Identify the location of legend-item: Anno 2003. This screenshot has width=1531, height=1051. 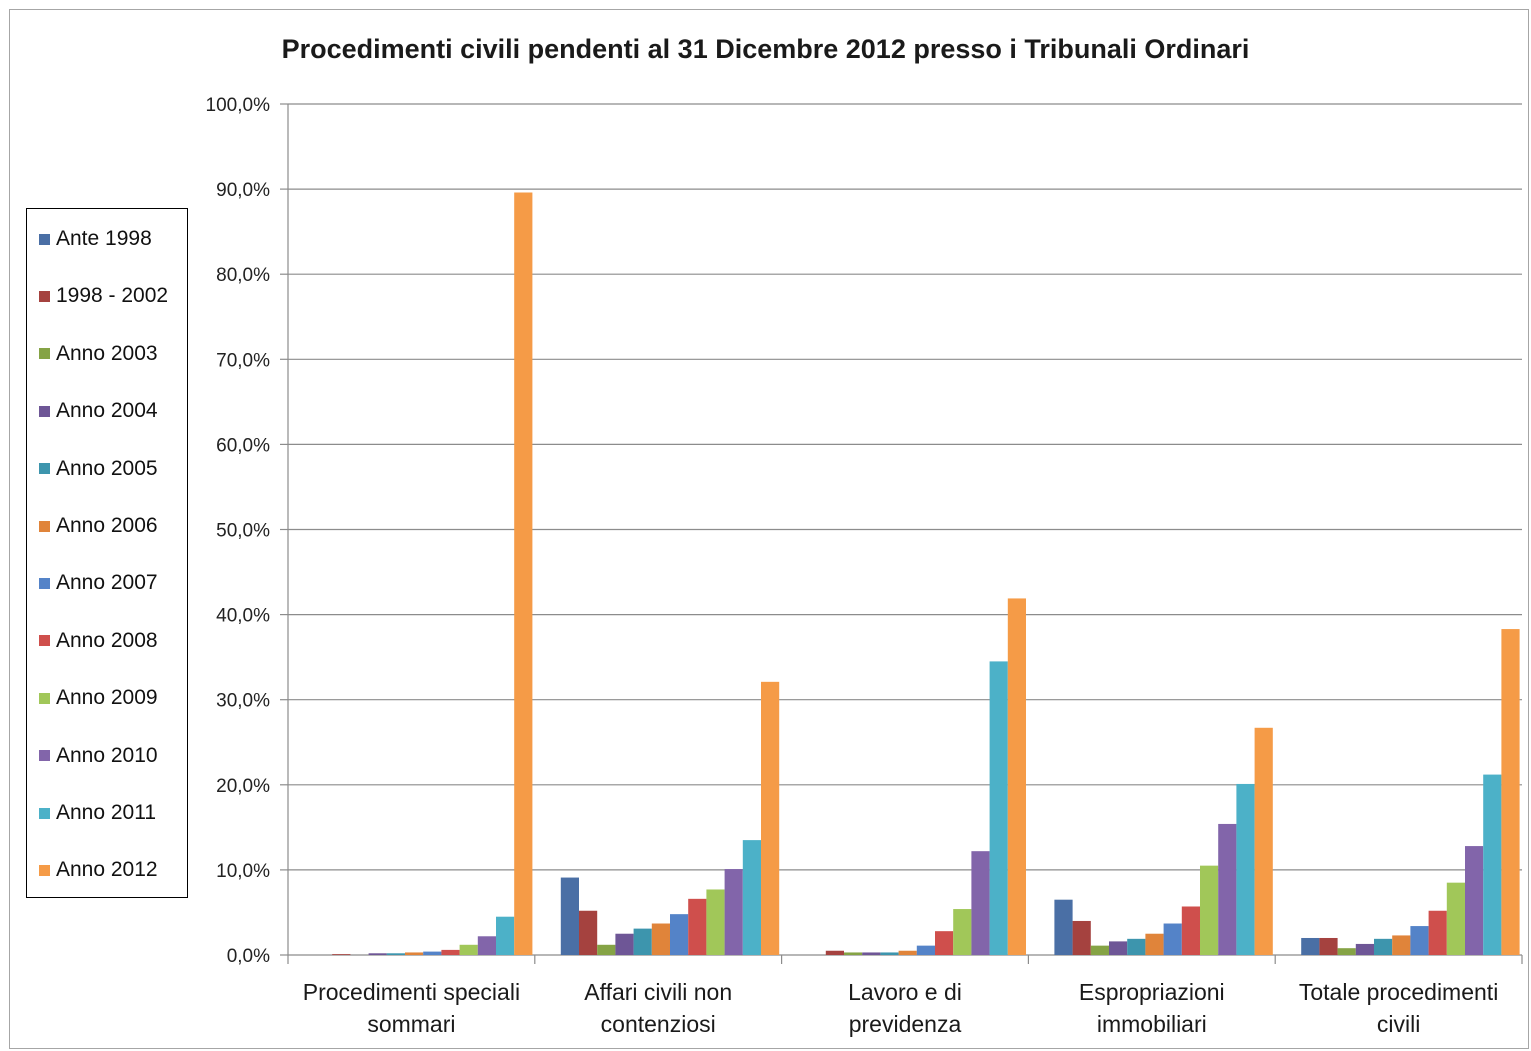
(98, 354).